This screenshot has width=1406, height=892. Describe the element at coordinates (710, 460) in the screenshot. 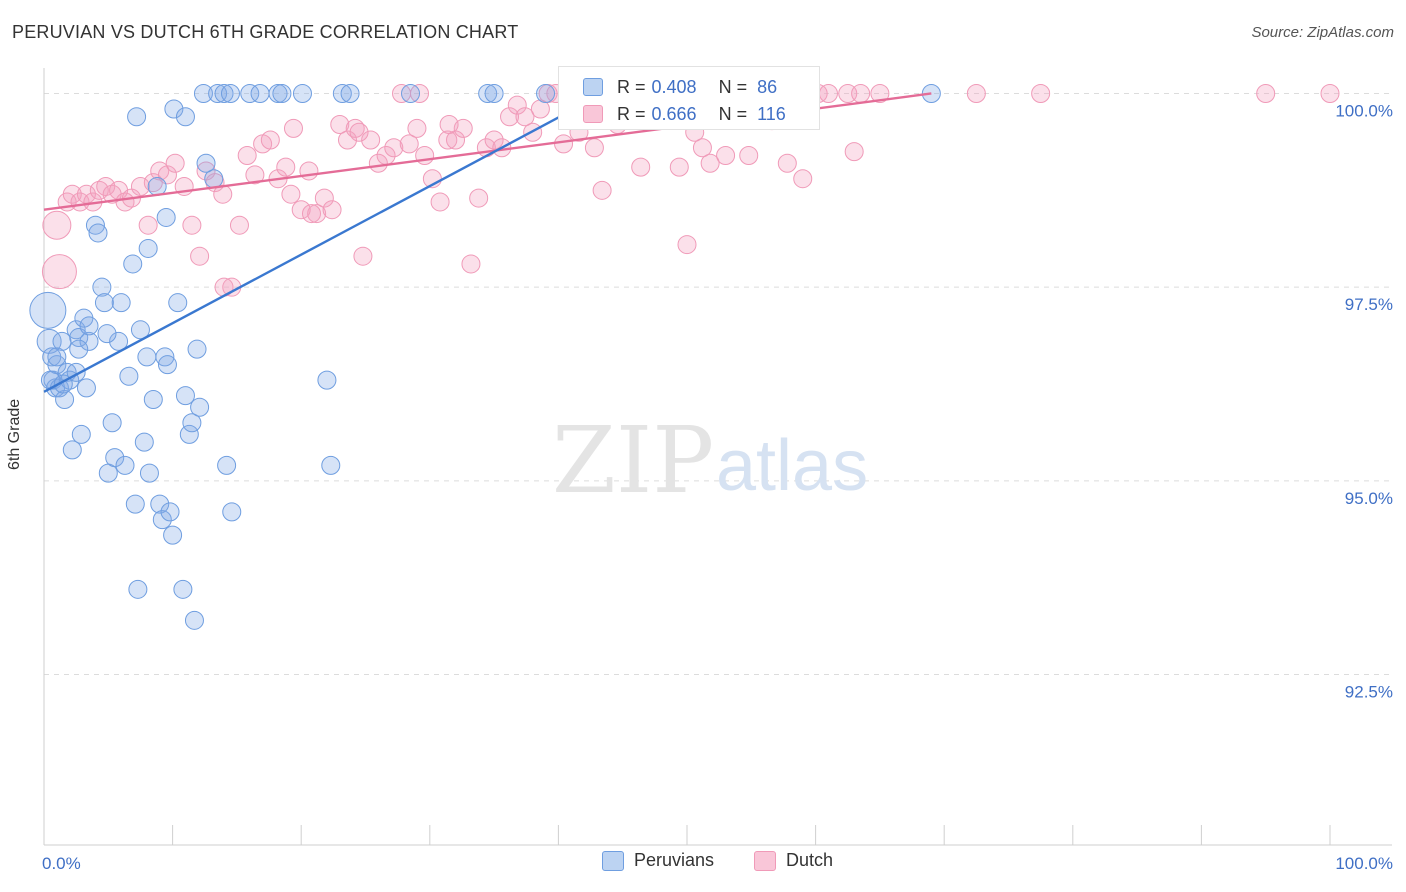

I see `watermark: ZIP atlas` at that location.